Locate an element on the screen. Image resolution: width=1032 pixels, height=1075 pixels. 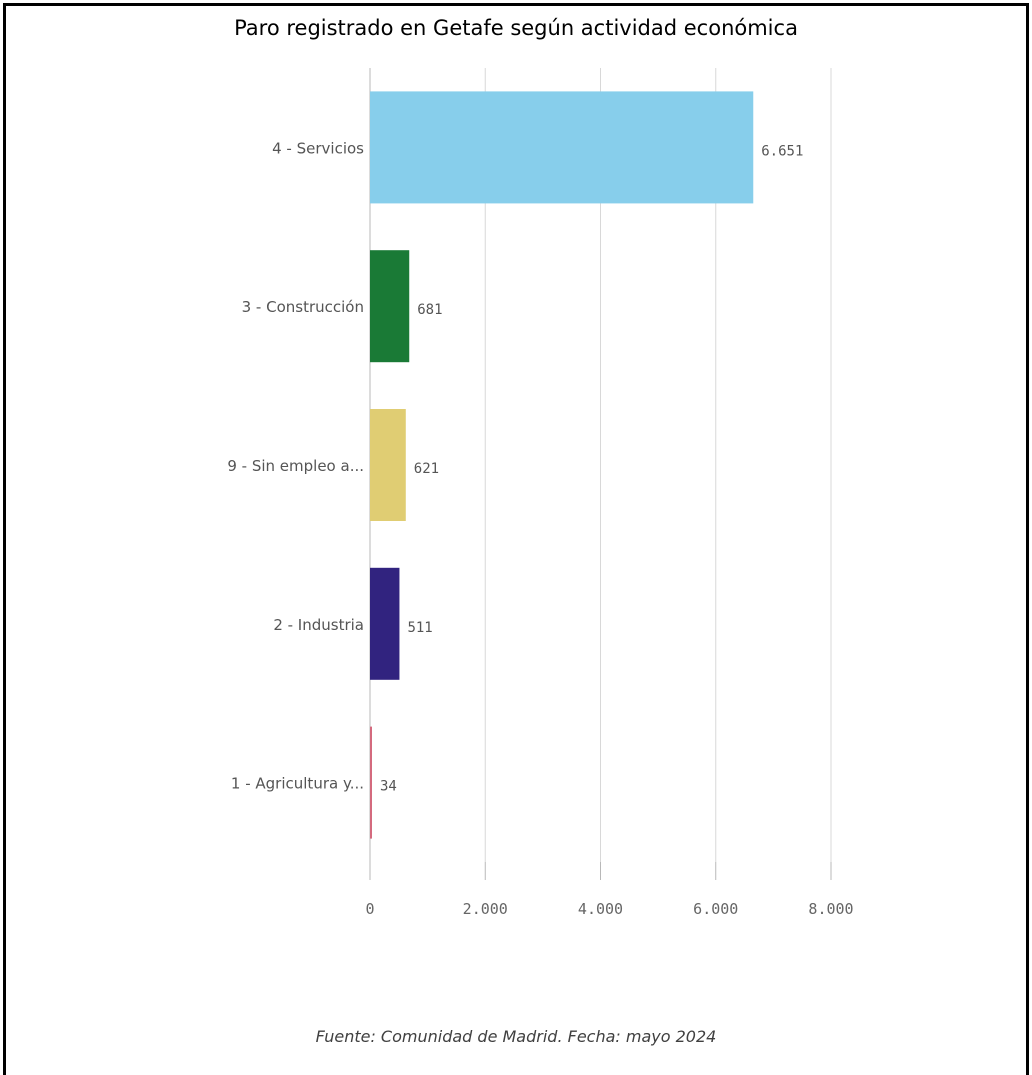
x-axis-ticks: 0 2.000 4.000 6.000 8.000 is located at coordinates (609, 909).